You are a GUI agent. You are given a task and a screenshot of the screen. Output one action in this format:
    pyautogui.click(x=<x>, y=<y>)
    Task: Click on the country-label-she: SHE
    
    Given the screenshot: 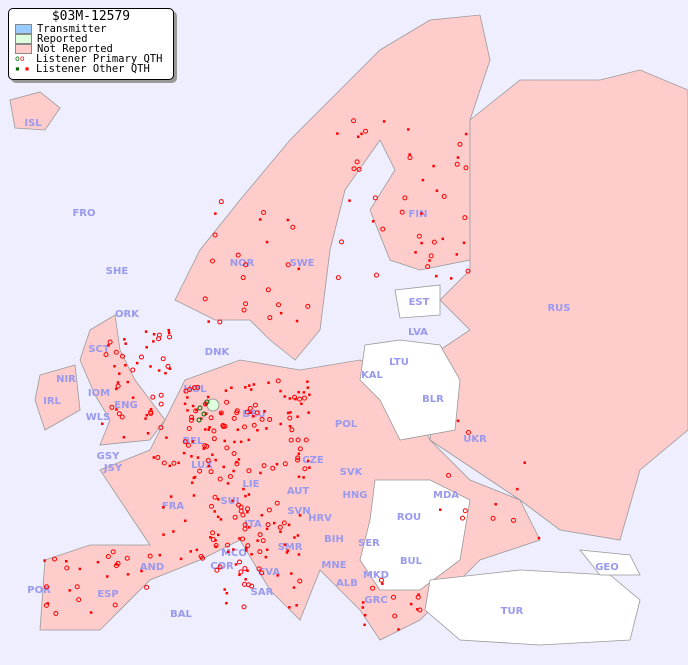 What is the action you would take?
    pyautogui.click(x=117, y=271)
    